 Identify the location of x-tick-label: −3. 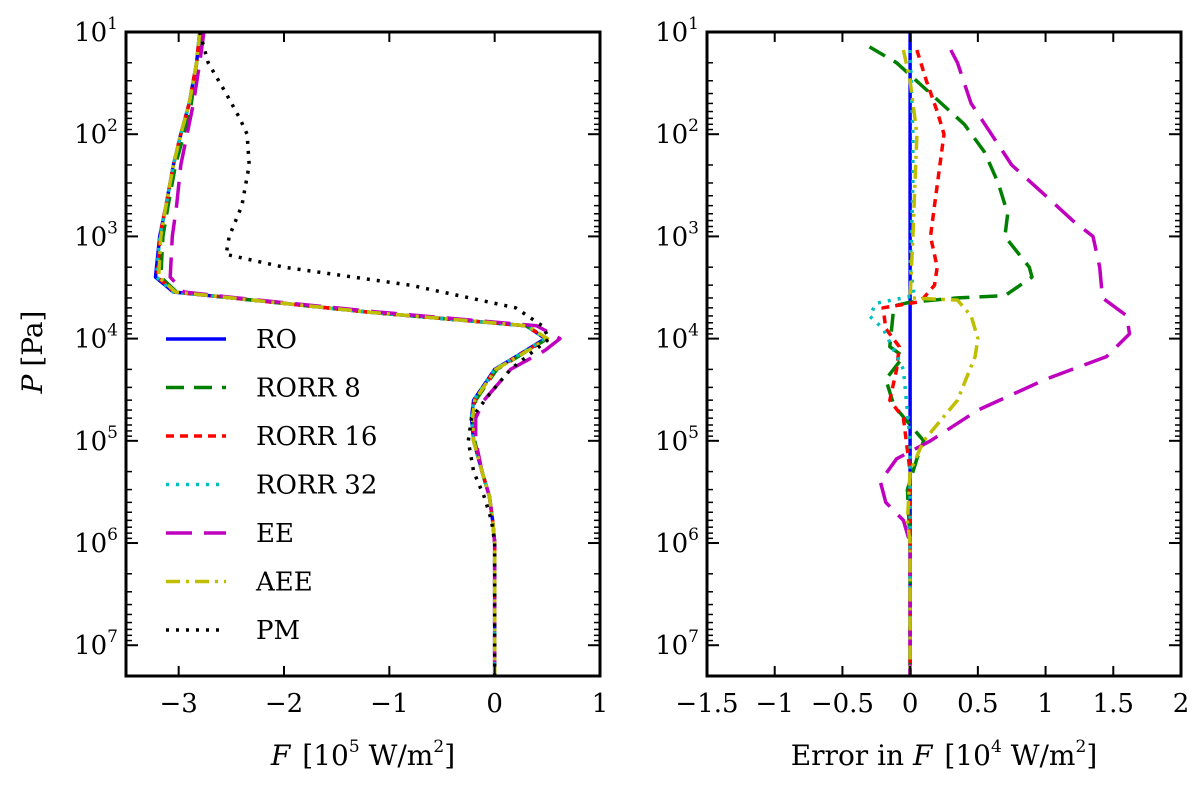
(179, 704).